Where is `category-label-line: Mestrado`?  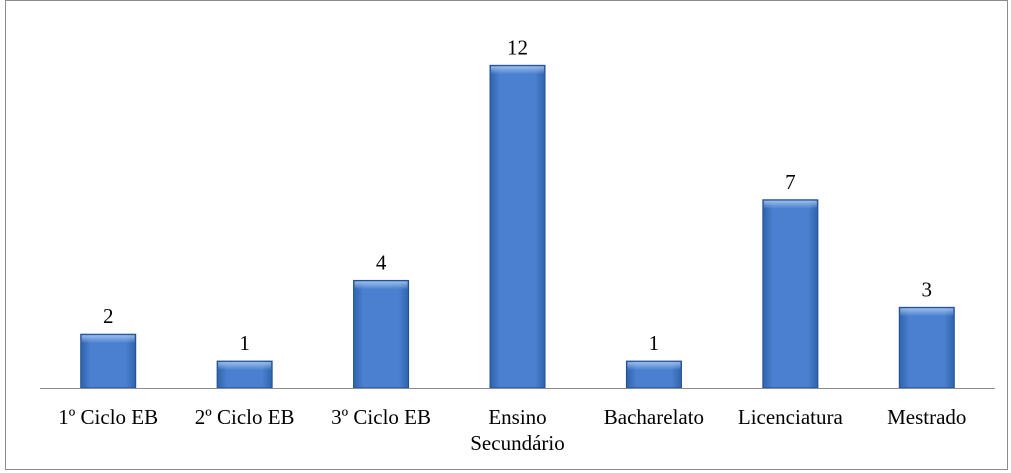 category-label-line: Mestrado is located at coordinates (926, 417).